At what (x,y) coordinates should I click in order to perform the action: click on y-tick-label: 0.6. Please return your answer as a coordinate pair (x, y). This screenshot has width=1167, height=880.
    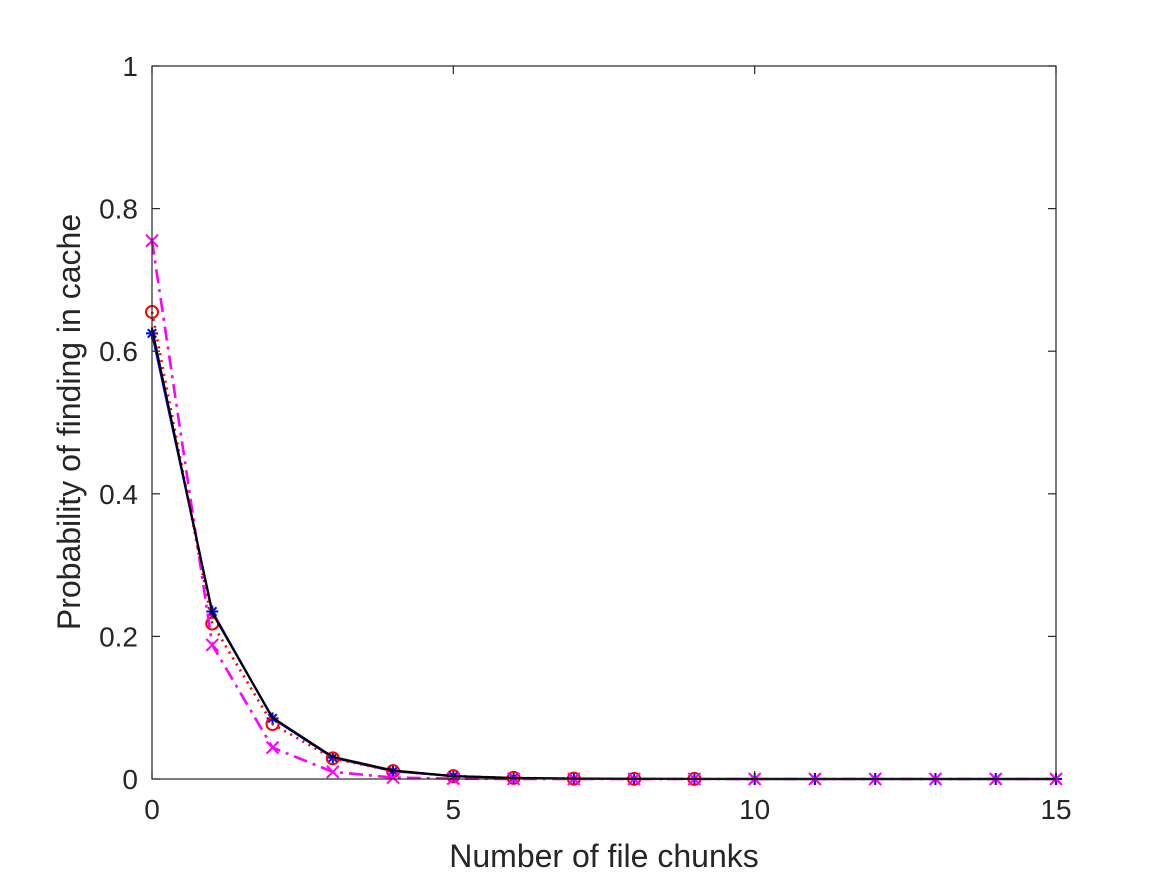
    Looking at the image, I should click on (118, 351).